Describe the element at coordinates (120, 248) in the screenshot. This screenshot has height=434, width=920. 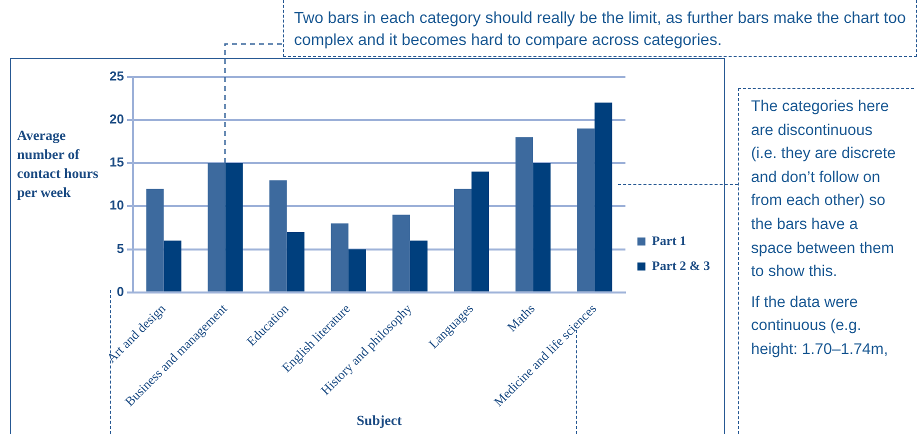
I see `y-tick-label: 5` at that location.